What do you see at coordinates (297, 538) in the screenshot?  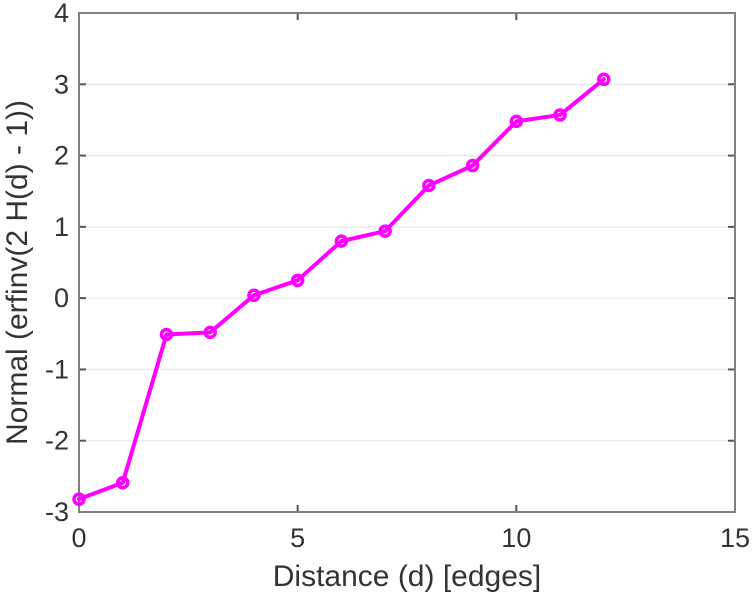 I see `x-tick-label: 5` at bounding box center [297, 538].